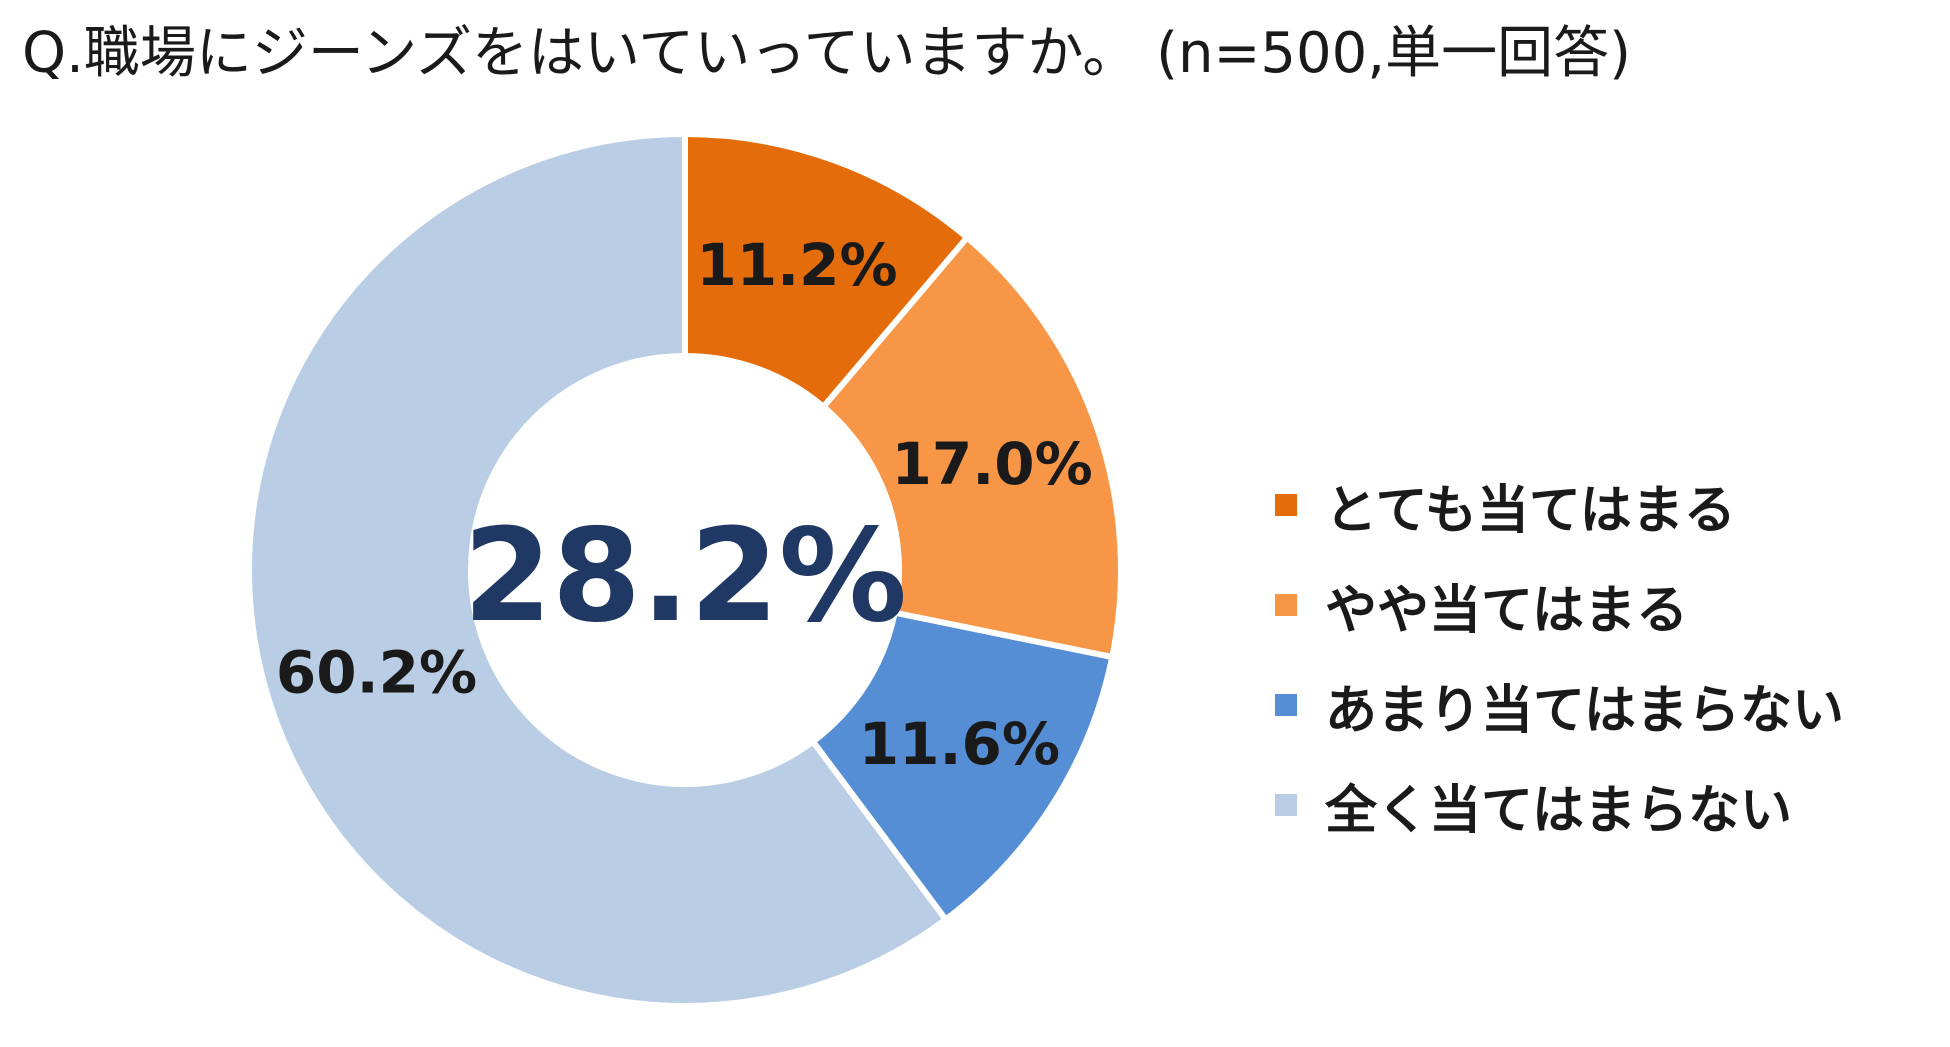  What do you see at coordinates (1506, 610) in the screenshot?
I see `legend-label-2: やや当てはまる` at bounding box center [1506, 610].